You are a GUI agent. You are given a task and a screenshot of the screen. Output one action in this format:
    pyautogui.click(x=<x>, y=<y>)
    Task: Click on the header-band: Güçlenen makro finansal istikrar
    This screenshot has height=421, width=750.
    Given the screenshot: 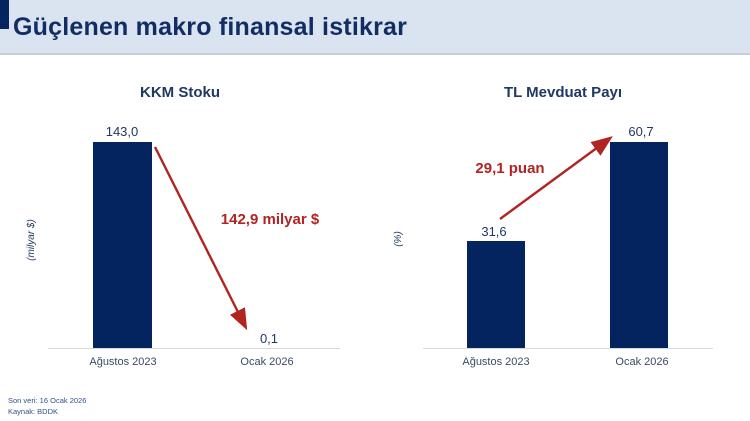 What is the action you would take?
    pyautogui.click(x=375, y=27)
    